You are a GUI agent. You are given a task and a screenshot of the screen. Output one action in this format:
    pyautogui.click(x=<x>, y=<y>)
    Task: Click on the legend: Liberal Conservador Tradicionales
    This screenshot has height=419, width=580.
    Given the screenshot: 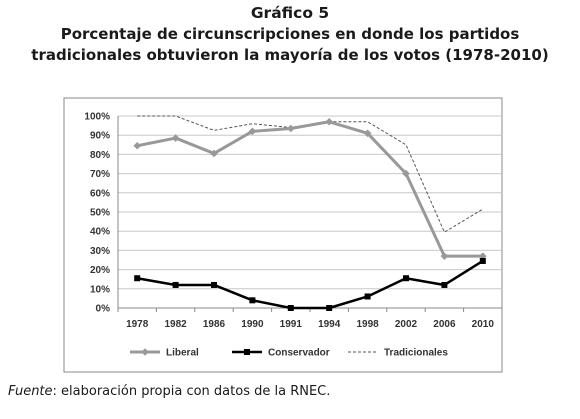 What is the action you would take?
    pyautogui.click(x=289, y=353)
    